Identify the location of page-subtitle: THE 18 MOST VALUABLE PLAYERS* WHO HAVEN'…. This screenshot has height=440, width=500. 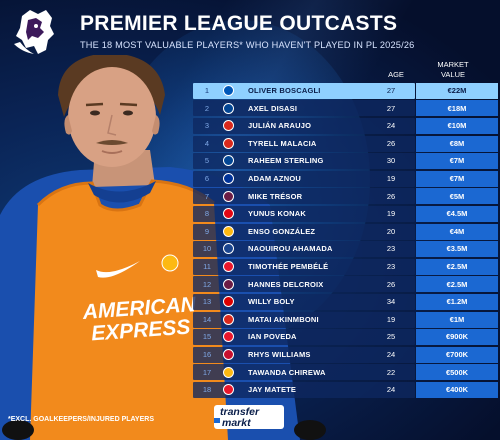
(247, 45).